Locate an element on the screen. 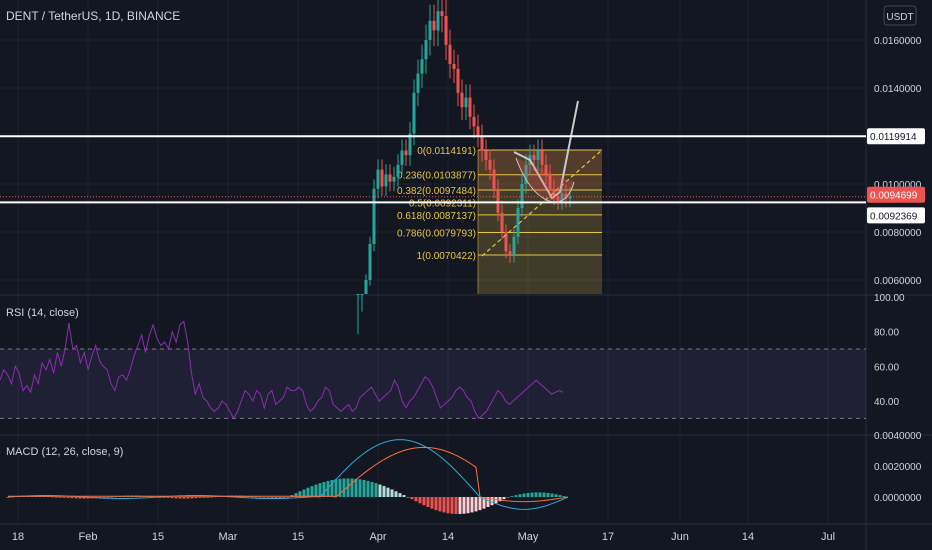 Image resolution: width=932 pixels, height=550 pixels. time-tick-label: Jul is located at coordinates (828, 537).